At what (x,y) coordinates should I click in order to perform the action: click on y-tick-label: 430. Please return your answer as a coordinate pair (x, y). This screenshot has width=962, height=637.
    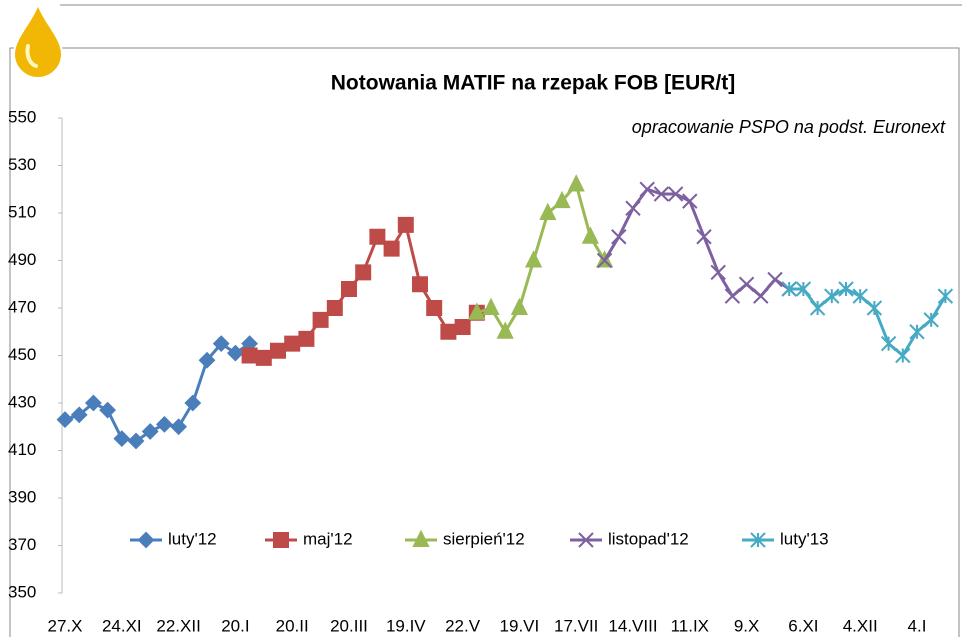
    Looking at the image, I should click on (22, 401).